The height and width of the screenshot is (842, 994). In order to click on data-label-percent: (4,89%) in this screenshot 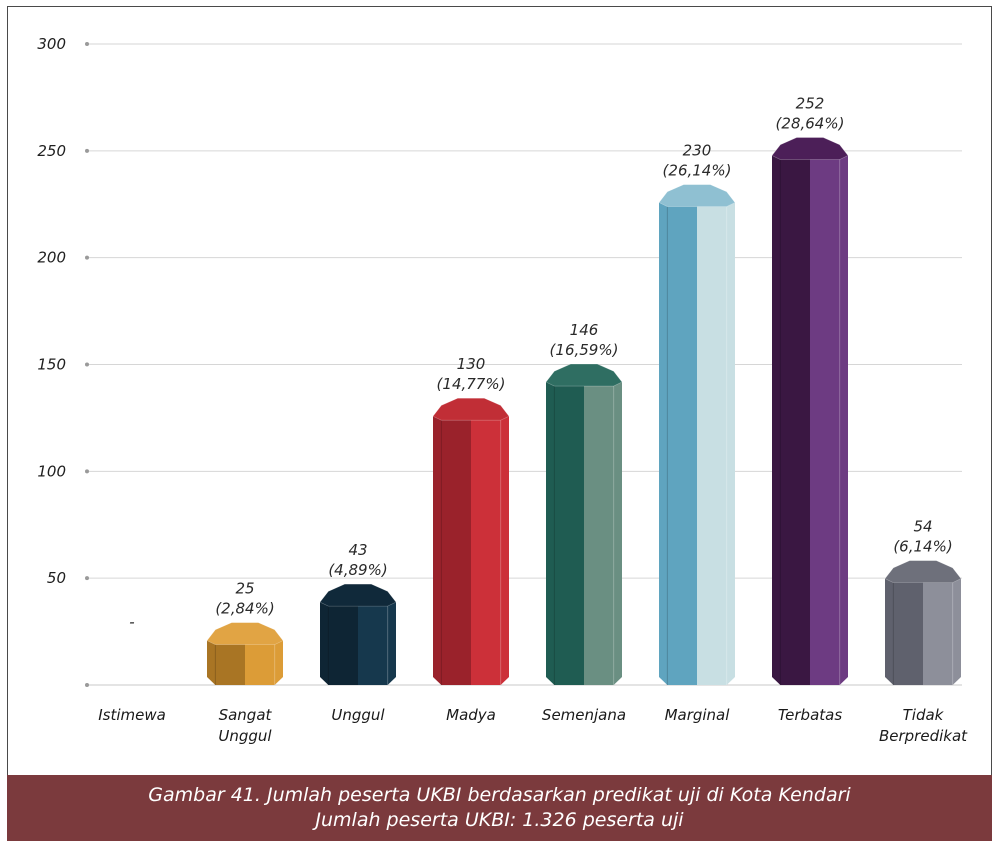, I will do `click(357, 570)`.